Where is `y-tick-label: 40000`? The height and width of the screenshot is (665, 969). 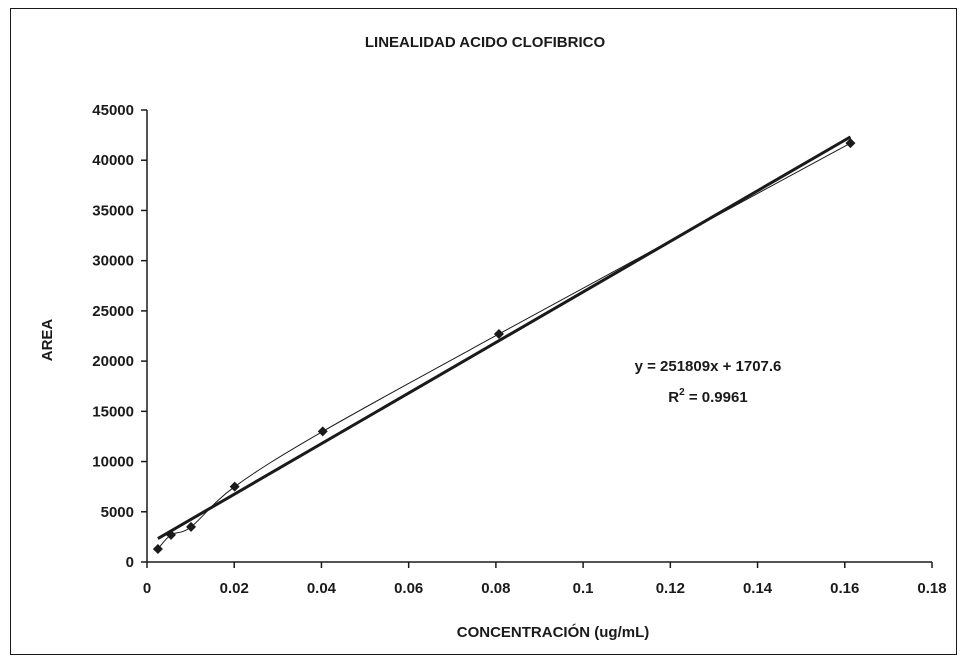 y-tick-label: 40000 is located at coordinates (113, 160).